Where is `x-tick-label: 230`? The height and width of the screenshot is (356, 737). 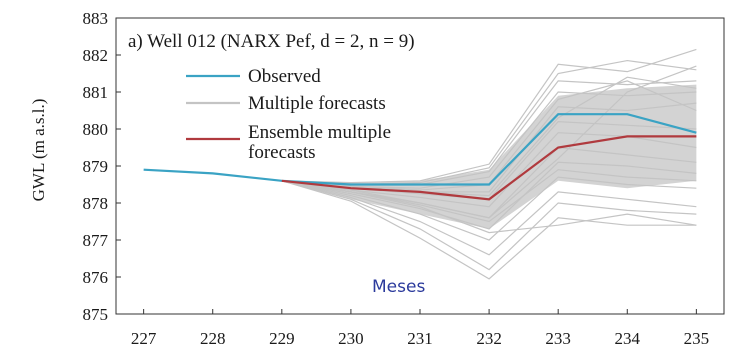
x-tick-label: 230 is located at coordinates (351, 338).